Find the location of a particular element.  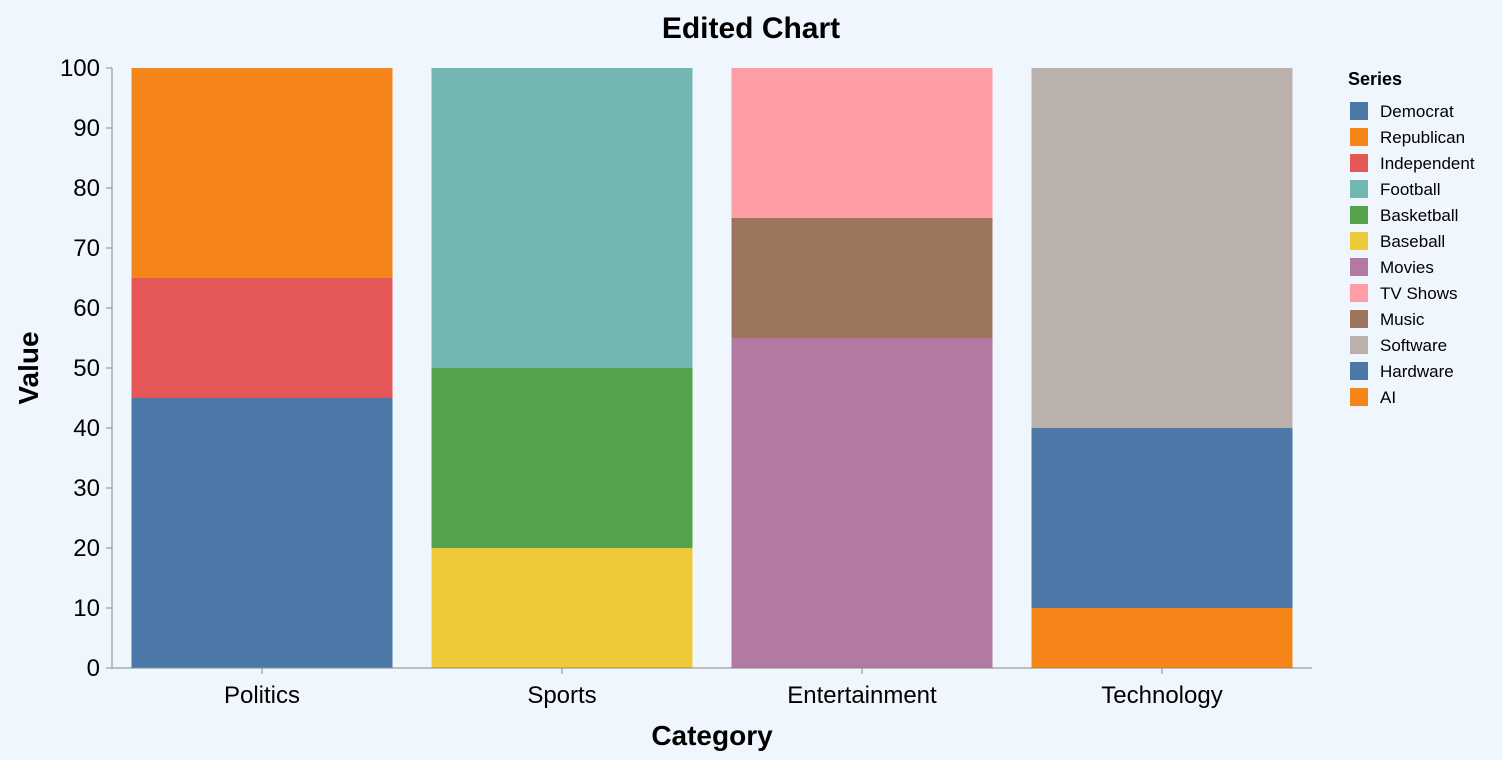

x-tick-label: Politics is located at coordinates (262, 695).